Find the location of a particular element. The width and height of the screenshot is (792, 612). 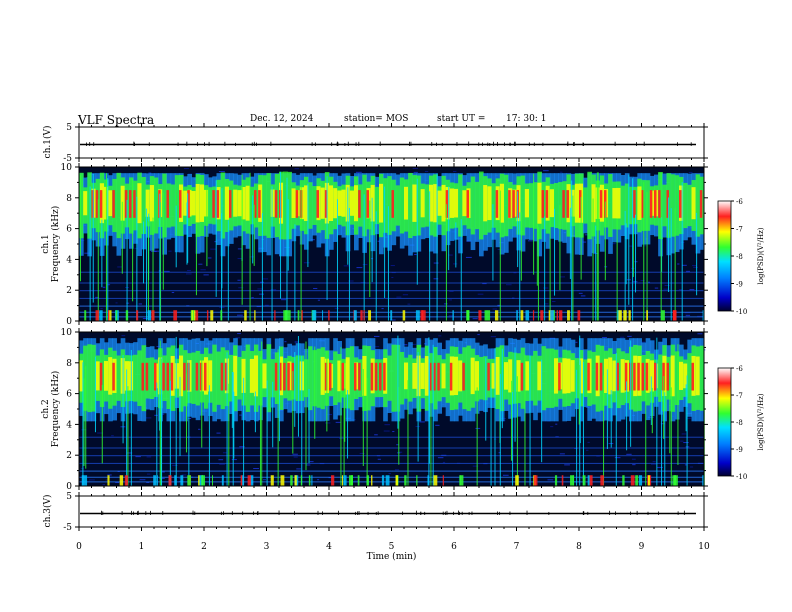

ch1-spectrogram-hline is located at coordinates (391, 272).